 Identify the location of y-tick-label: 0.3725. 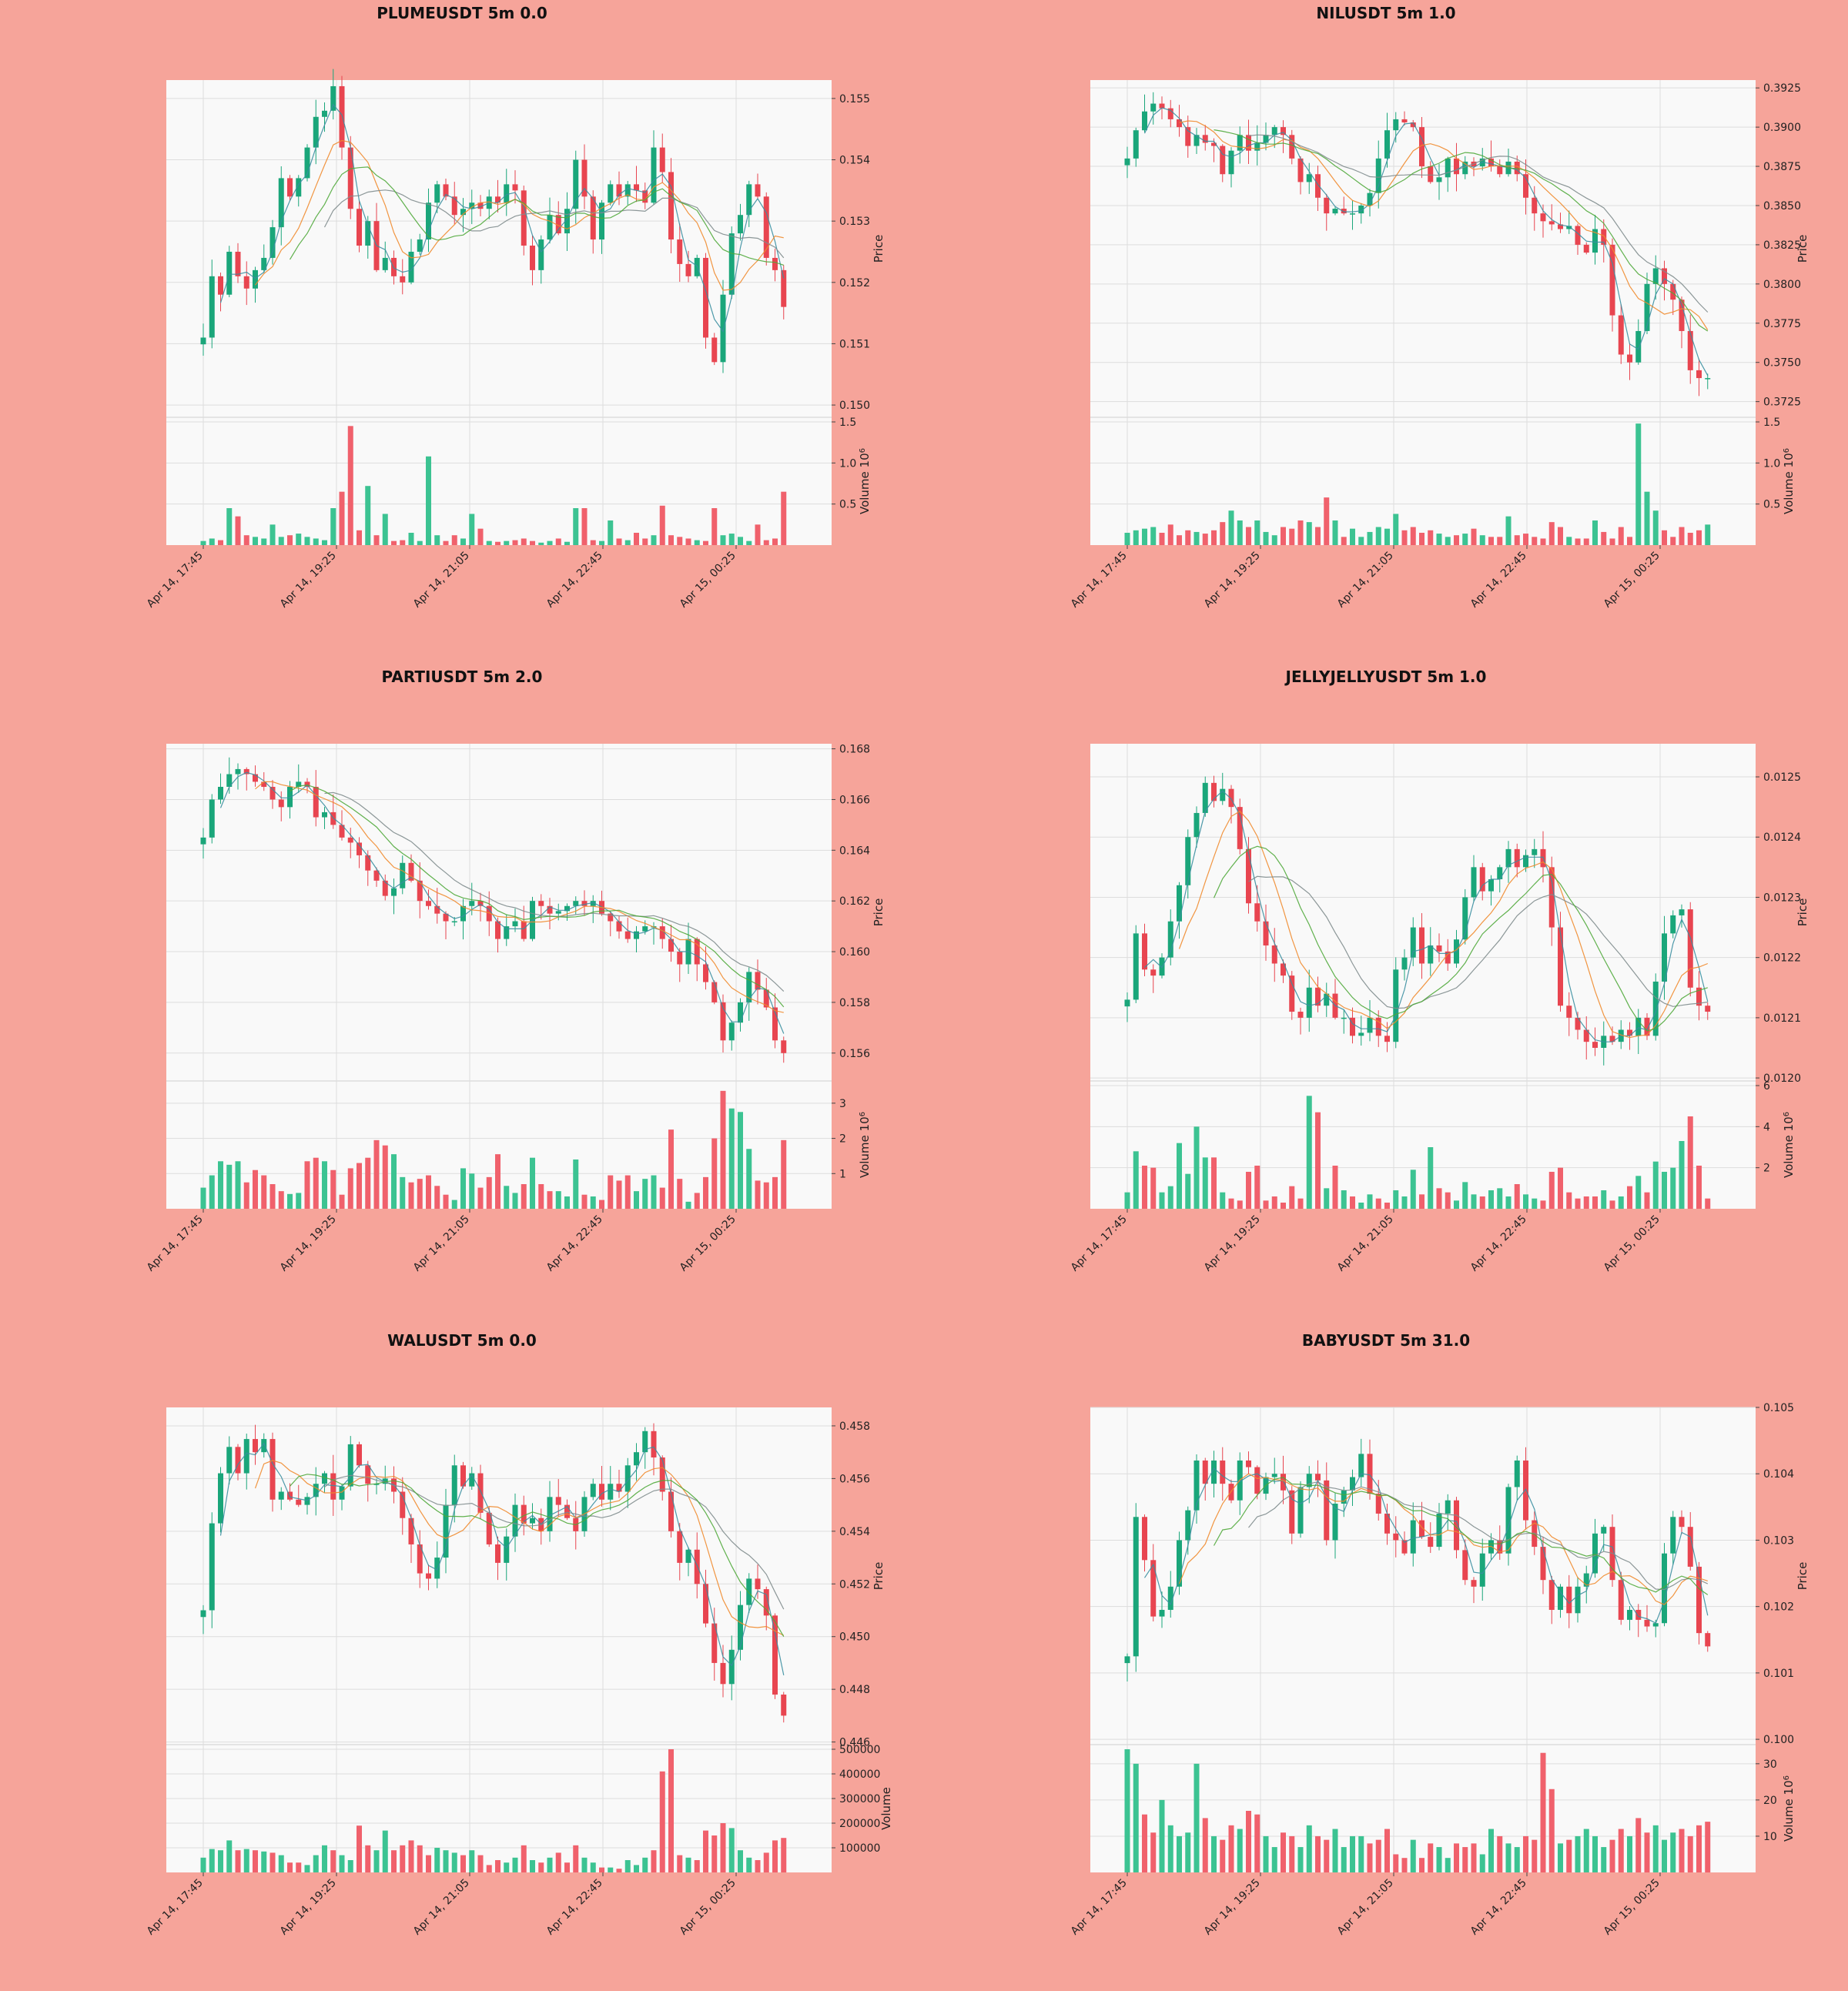
(1782, 403).